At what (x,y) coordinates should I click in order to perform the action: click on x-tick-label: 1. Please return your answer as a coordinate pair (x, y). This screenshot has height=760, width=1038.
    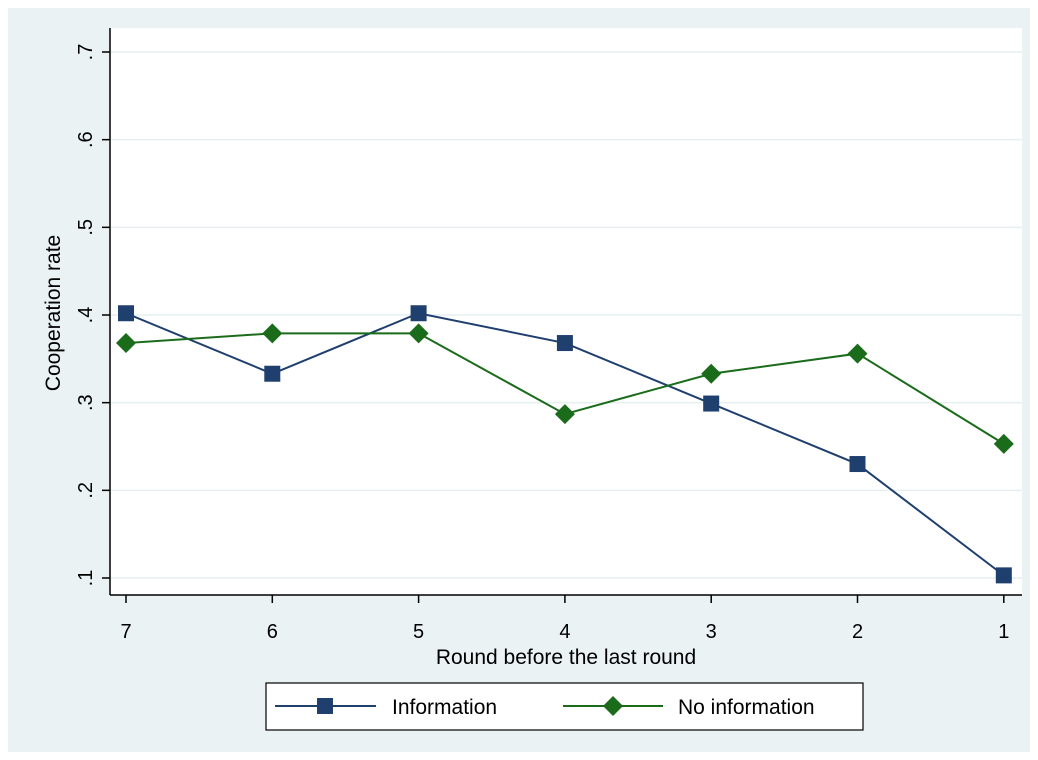
    Looking at the image, I should click on (1003, 632).